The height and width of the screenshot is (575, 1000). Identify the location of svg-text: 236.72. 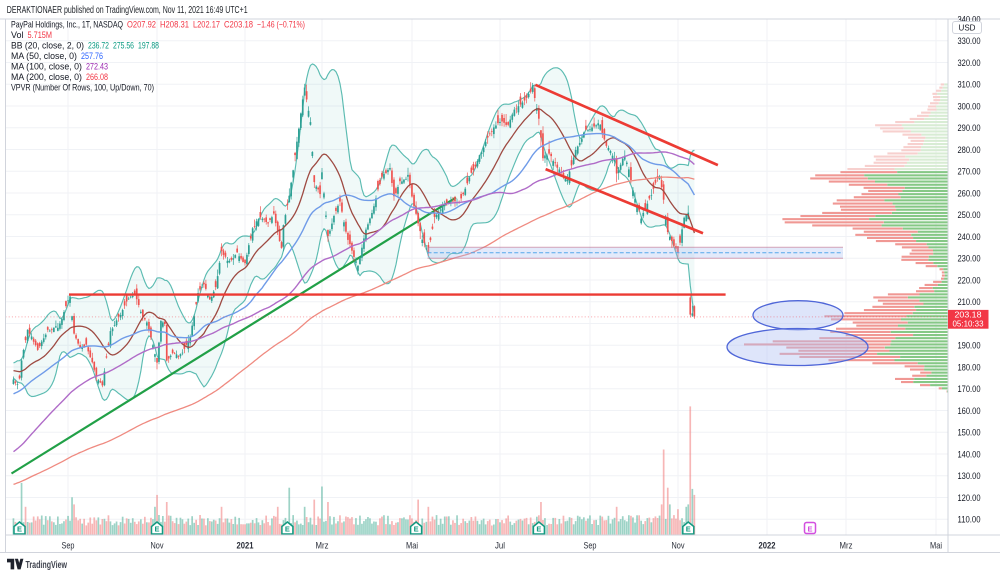
(98, 46).